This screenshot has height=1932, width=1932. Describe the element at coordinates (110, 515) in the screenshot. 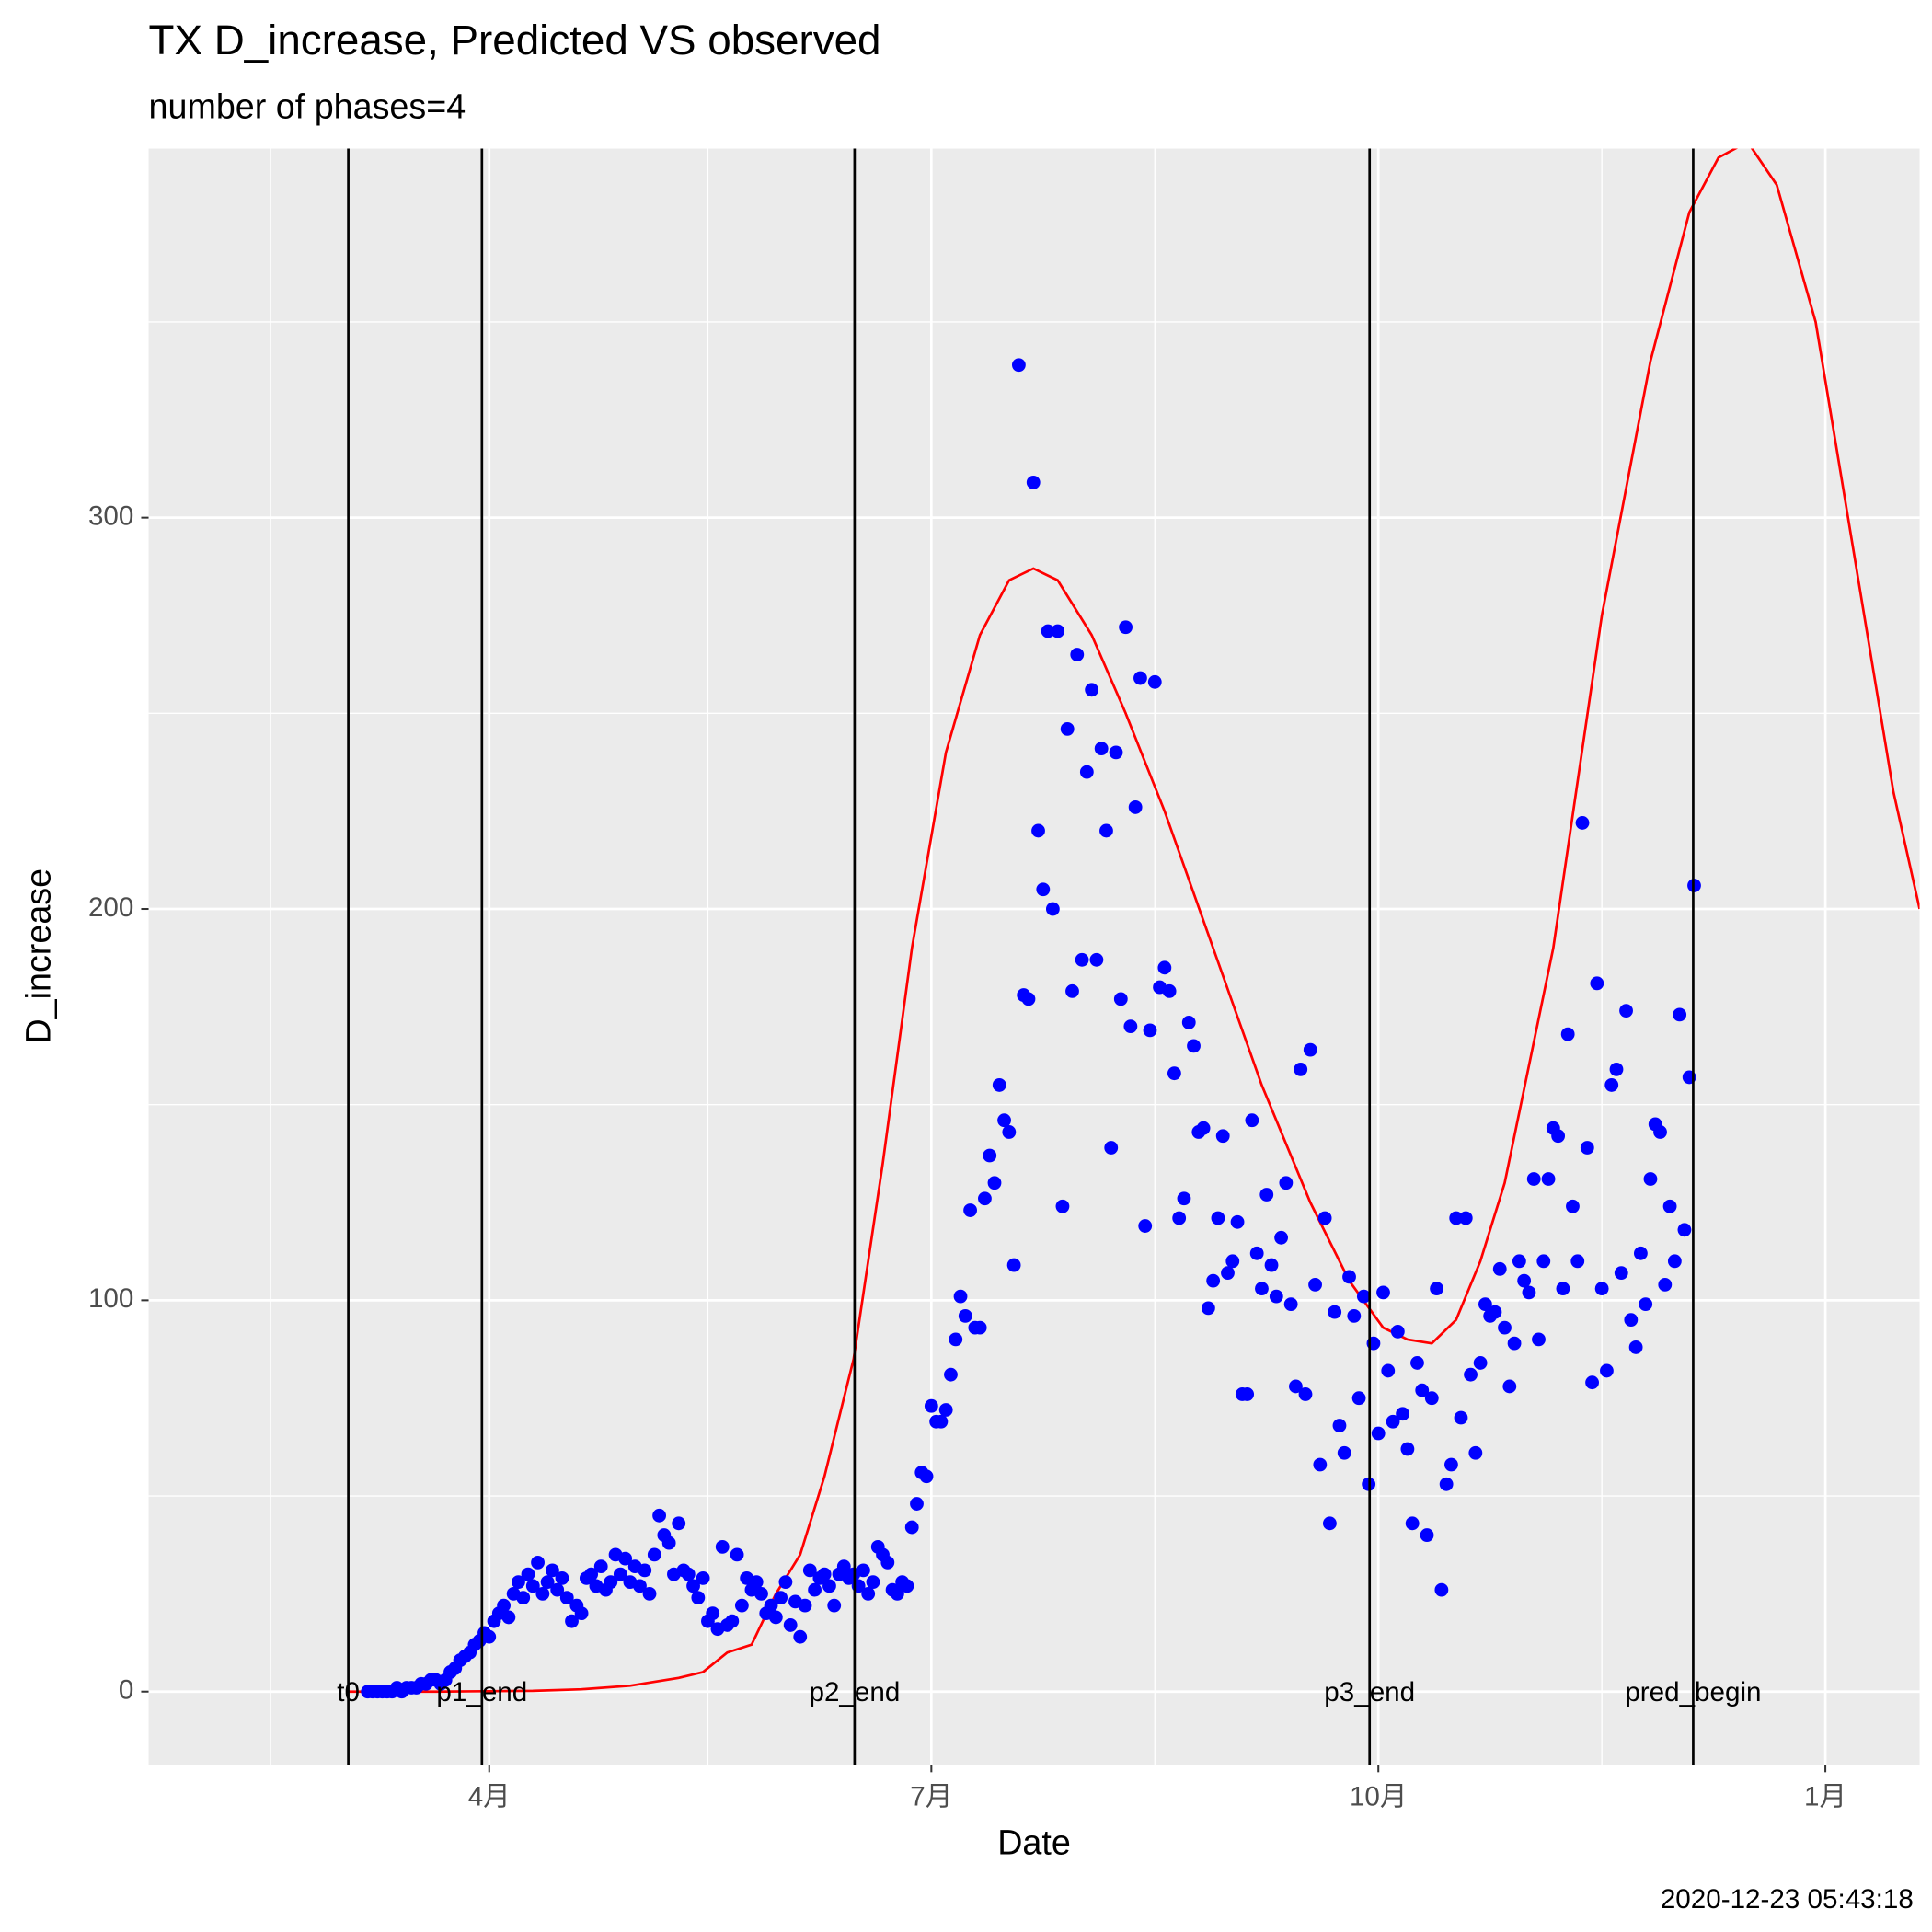

I see `y-tick-label: 300` at that location.